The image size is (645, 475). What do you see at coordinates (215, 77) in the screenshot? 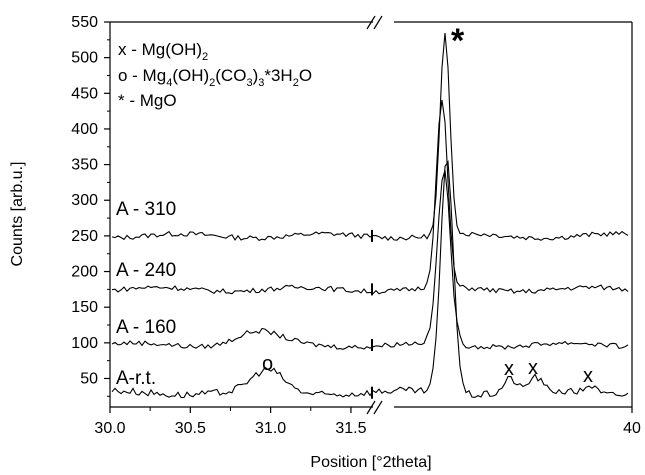
I see `legend-hydromagnesite: o - Mg4(OH)2(CO3)3*3H2O` at bounding box center [215, 77].